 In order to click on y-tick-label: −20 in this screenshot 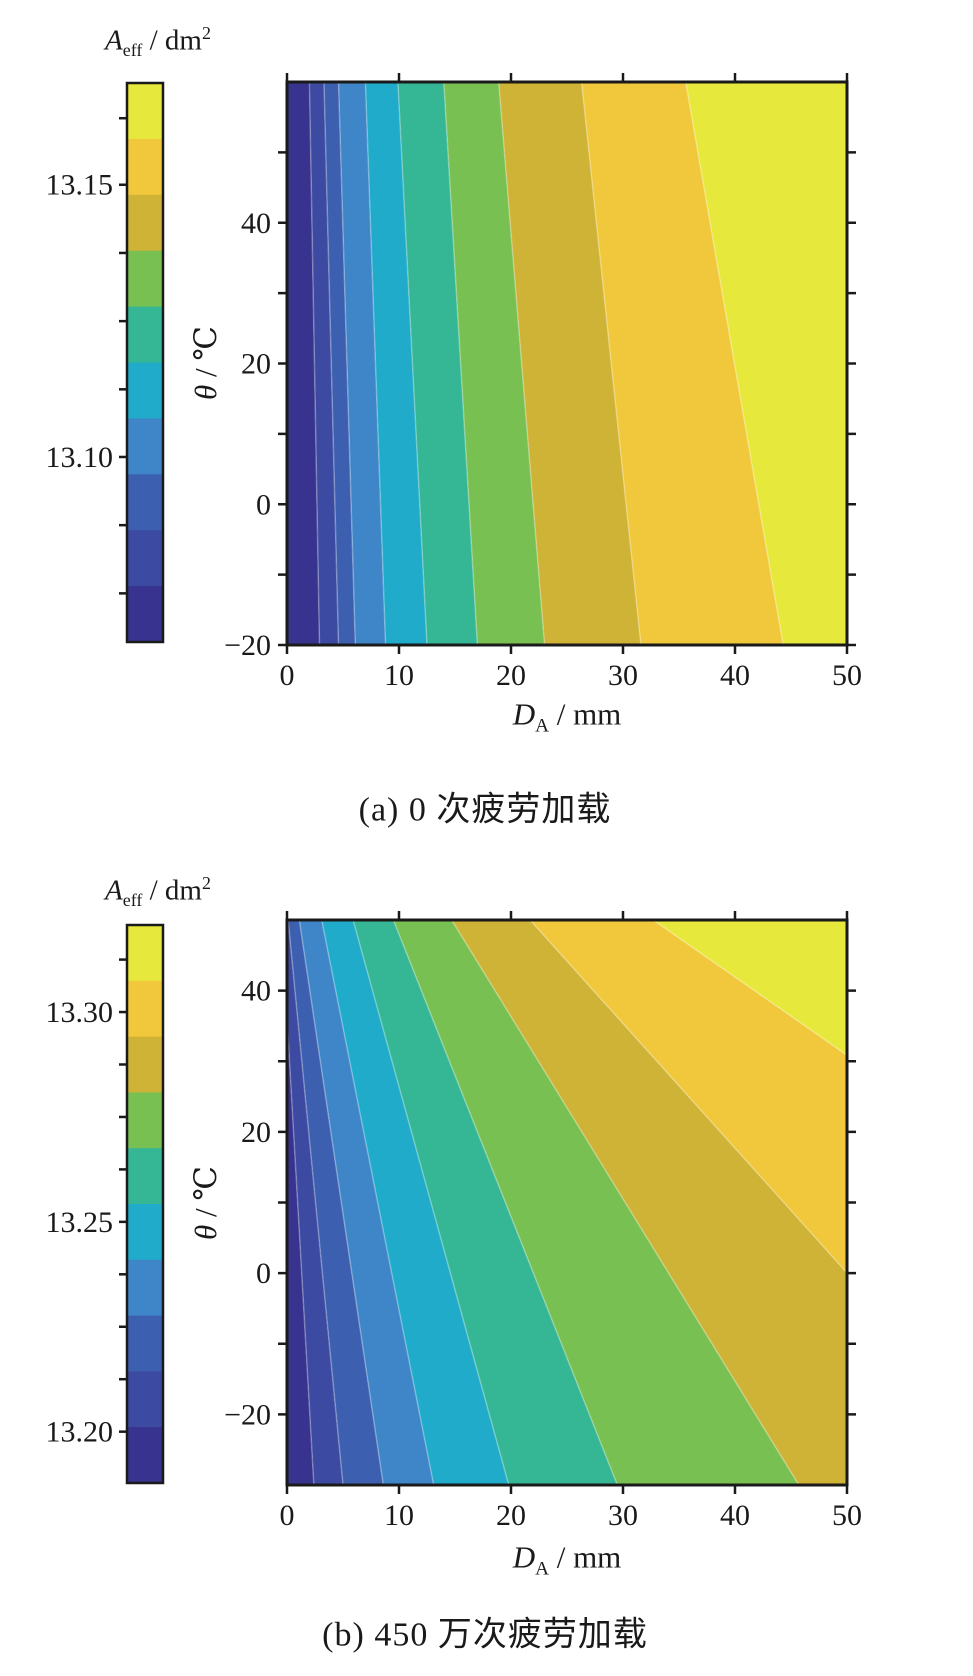, I will do `click(247, 1414)`.